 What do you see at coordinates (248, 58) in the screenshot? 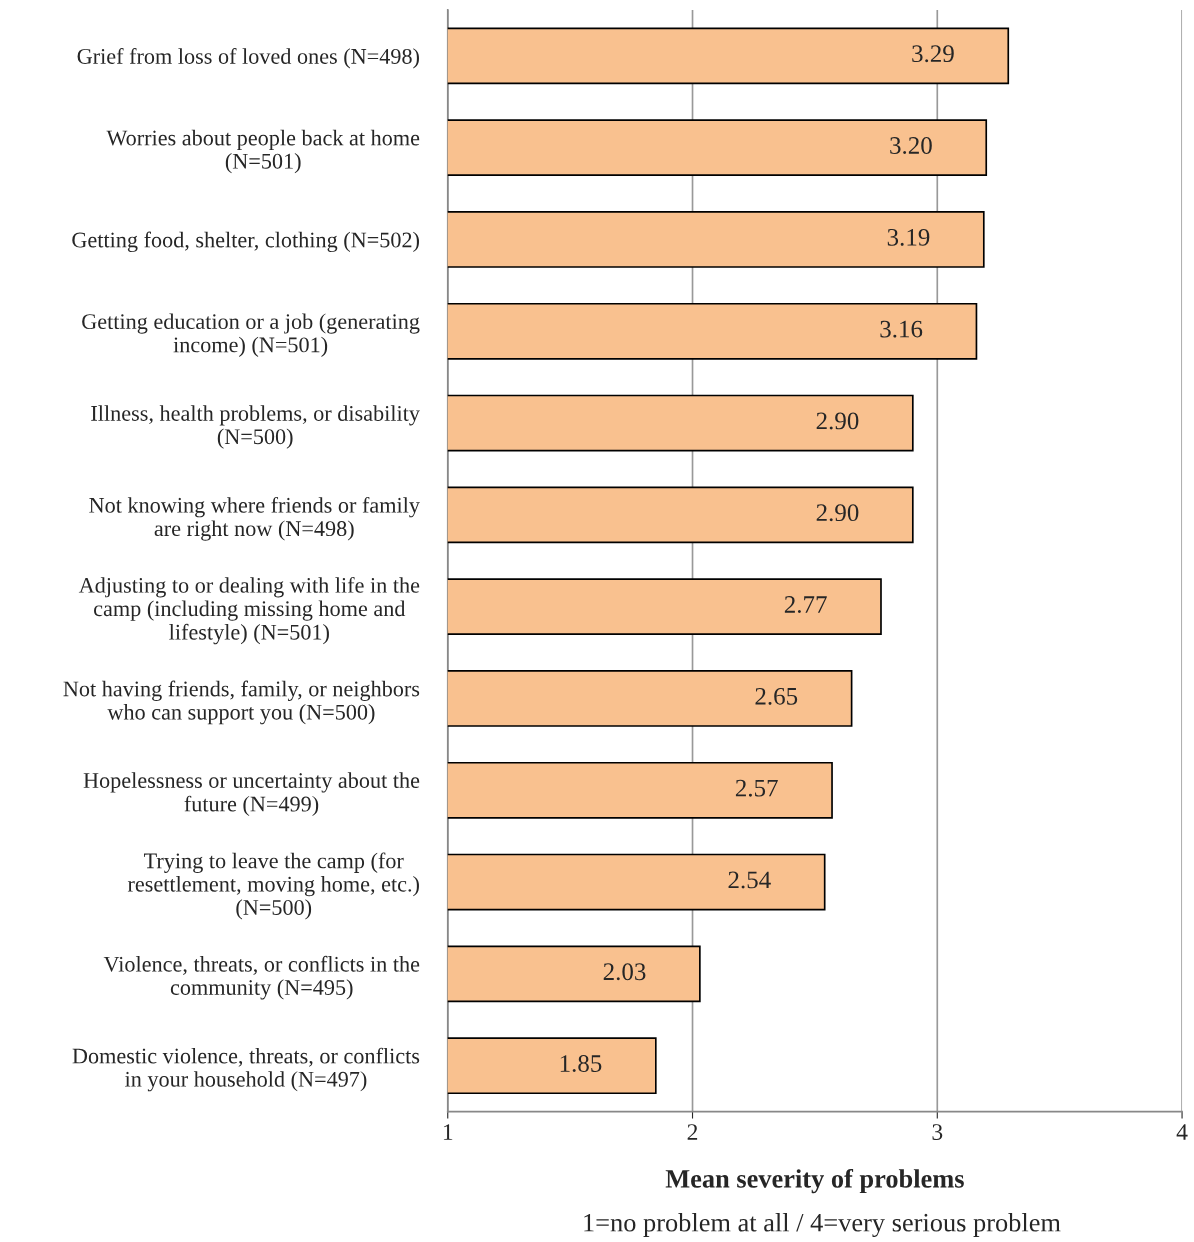
I see `y-tick-label: Grief from loss of loved ones (N=498)` at bounding box center [248, 58].